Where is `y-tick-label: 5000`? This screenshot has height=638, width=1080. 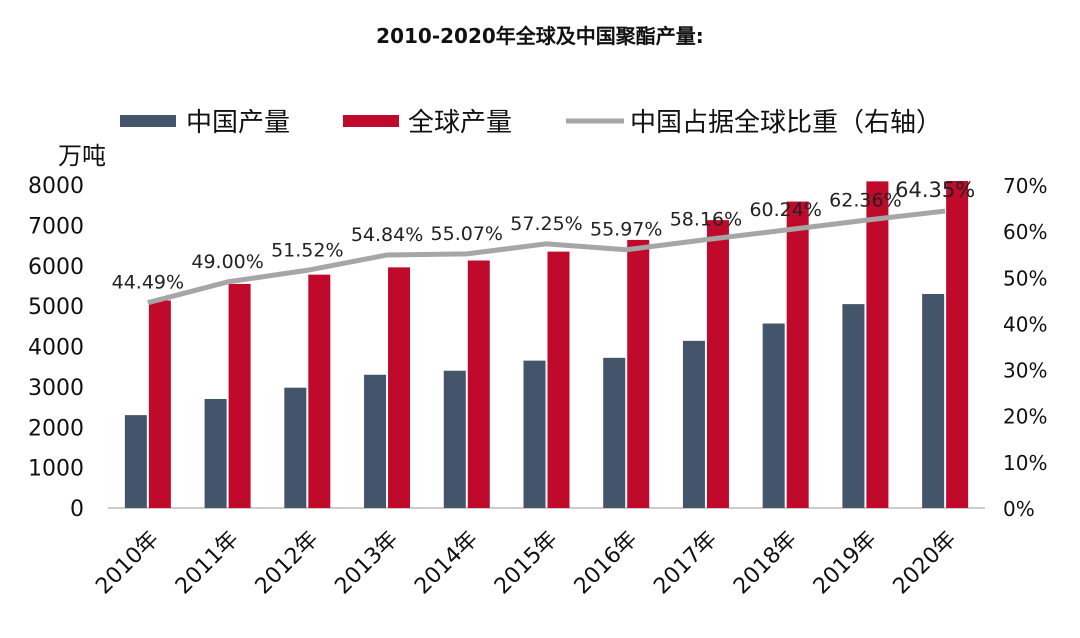
y-tick-label: 5000 is located at coordinates (56, 307).